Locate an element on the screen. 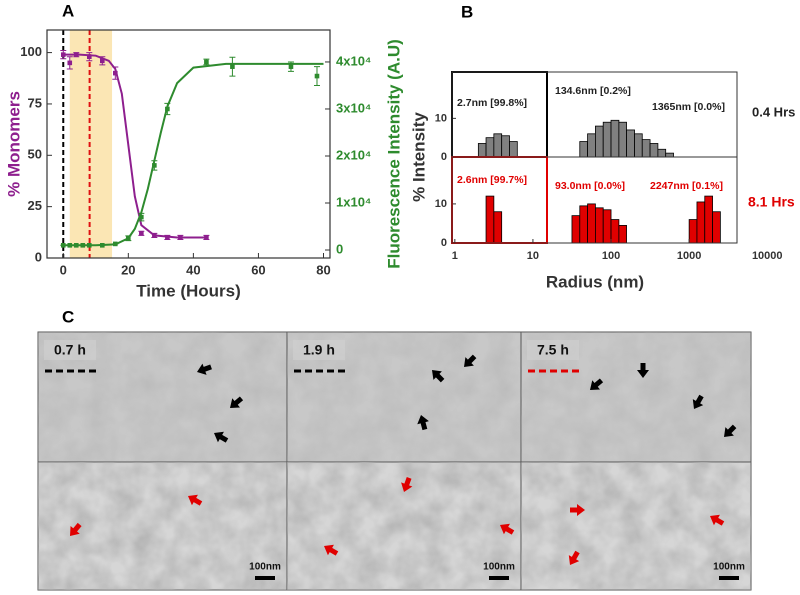  panel-label: B is located at coordinates (467, 11).